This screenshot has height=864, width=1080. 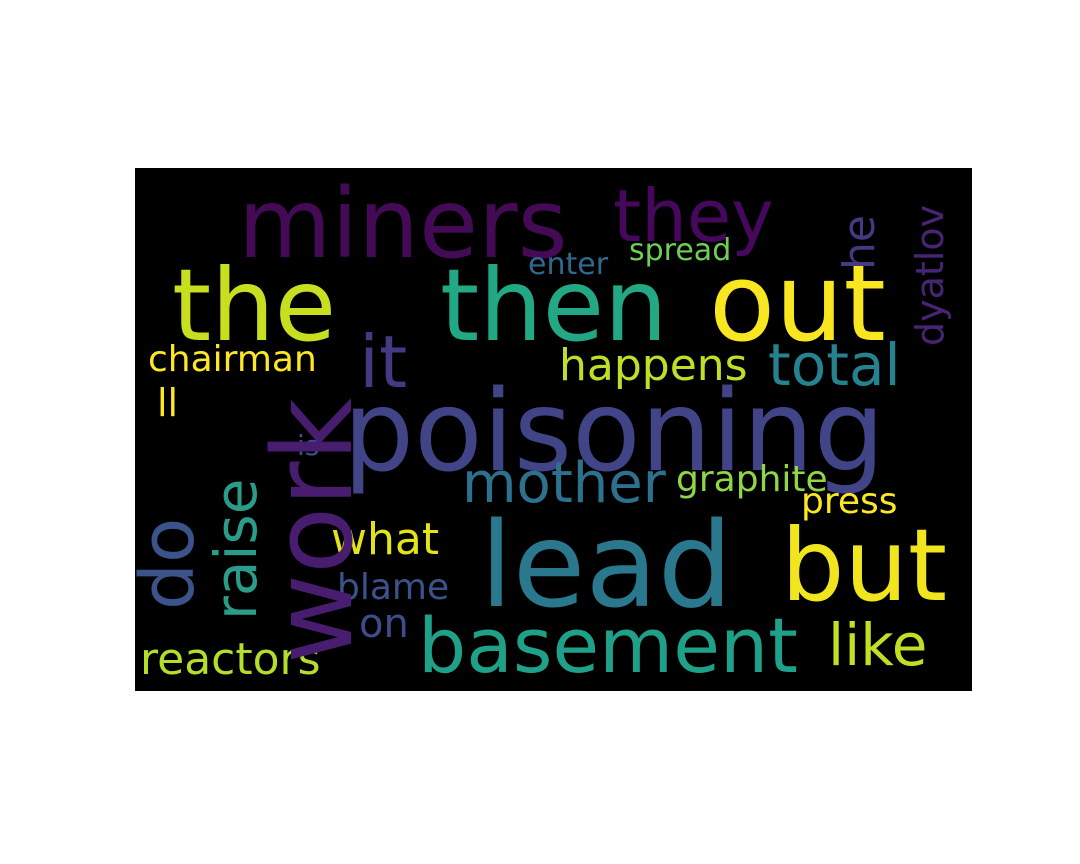 I want to click on word-total: total, so click(x=834, y=365).